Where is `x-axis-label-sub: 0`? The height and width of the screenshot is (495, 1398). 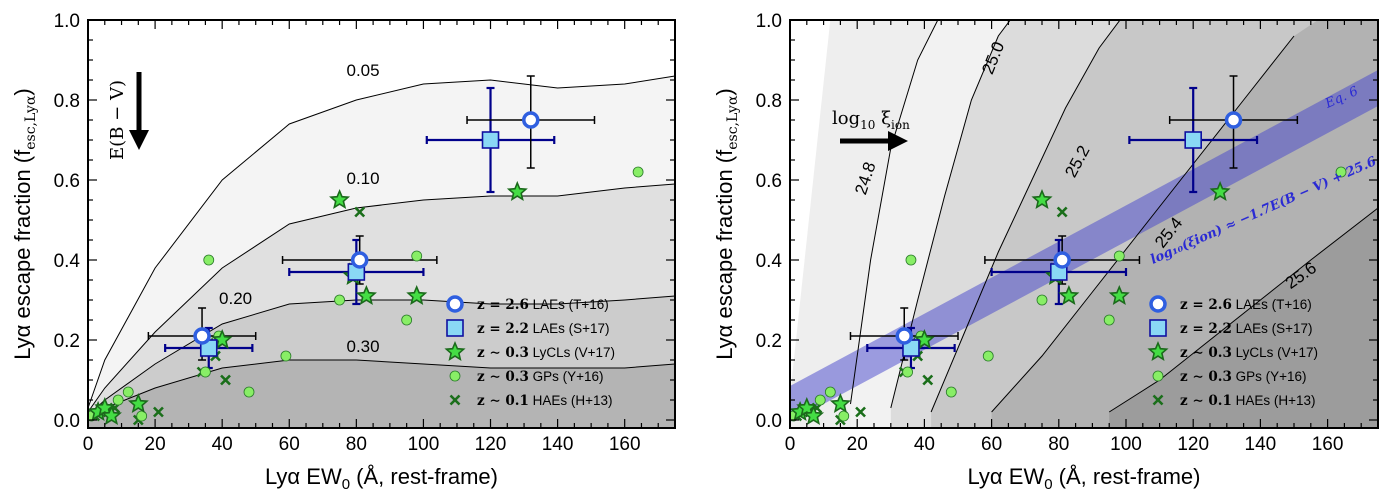
x-axis-label-sub: 0 is located at coordinates (1048, 484).